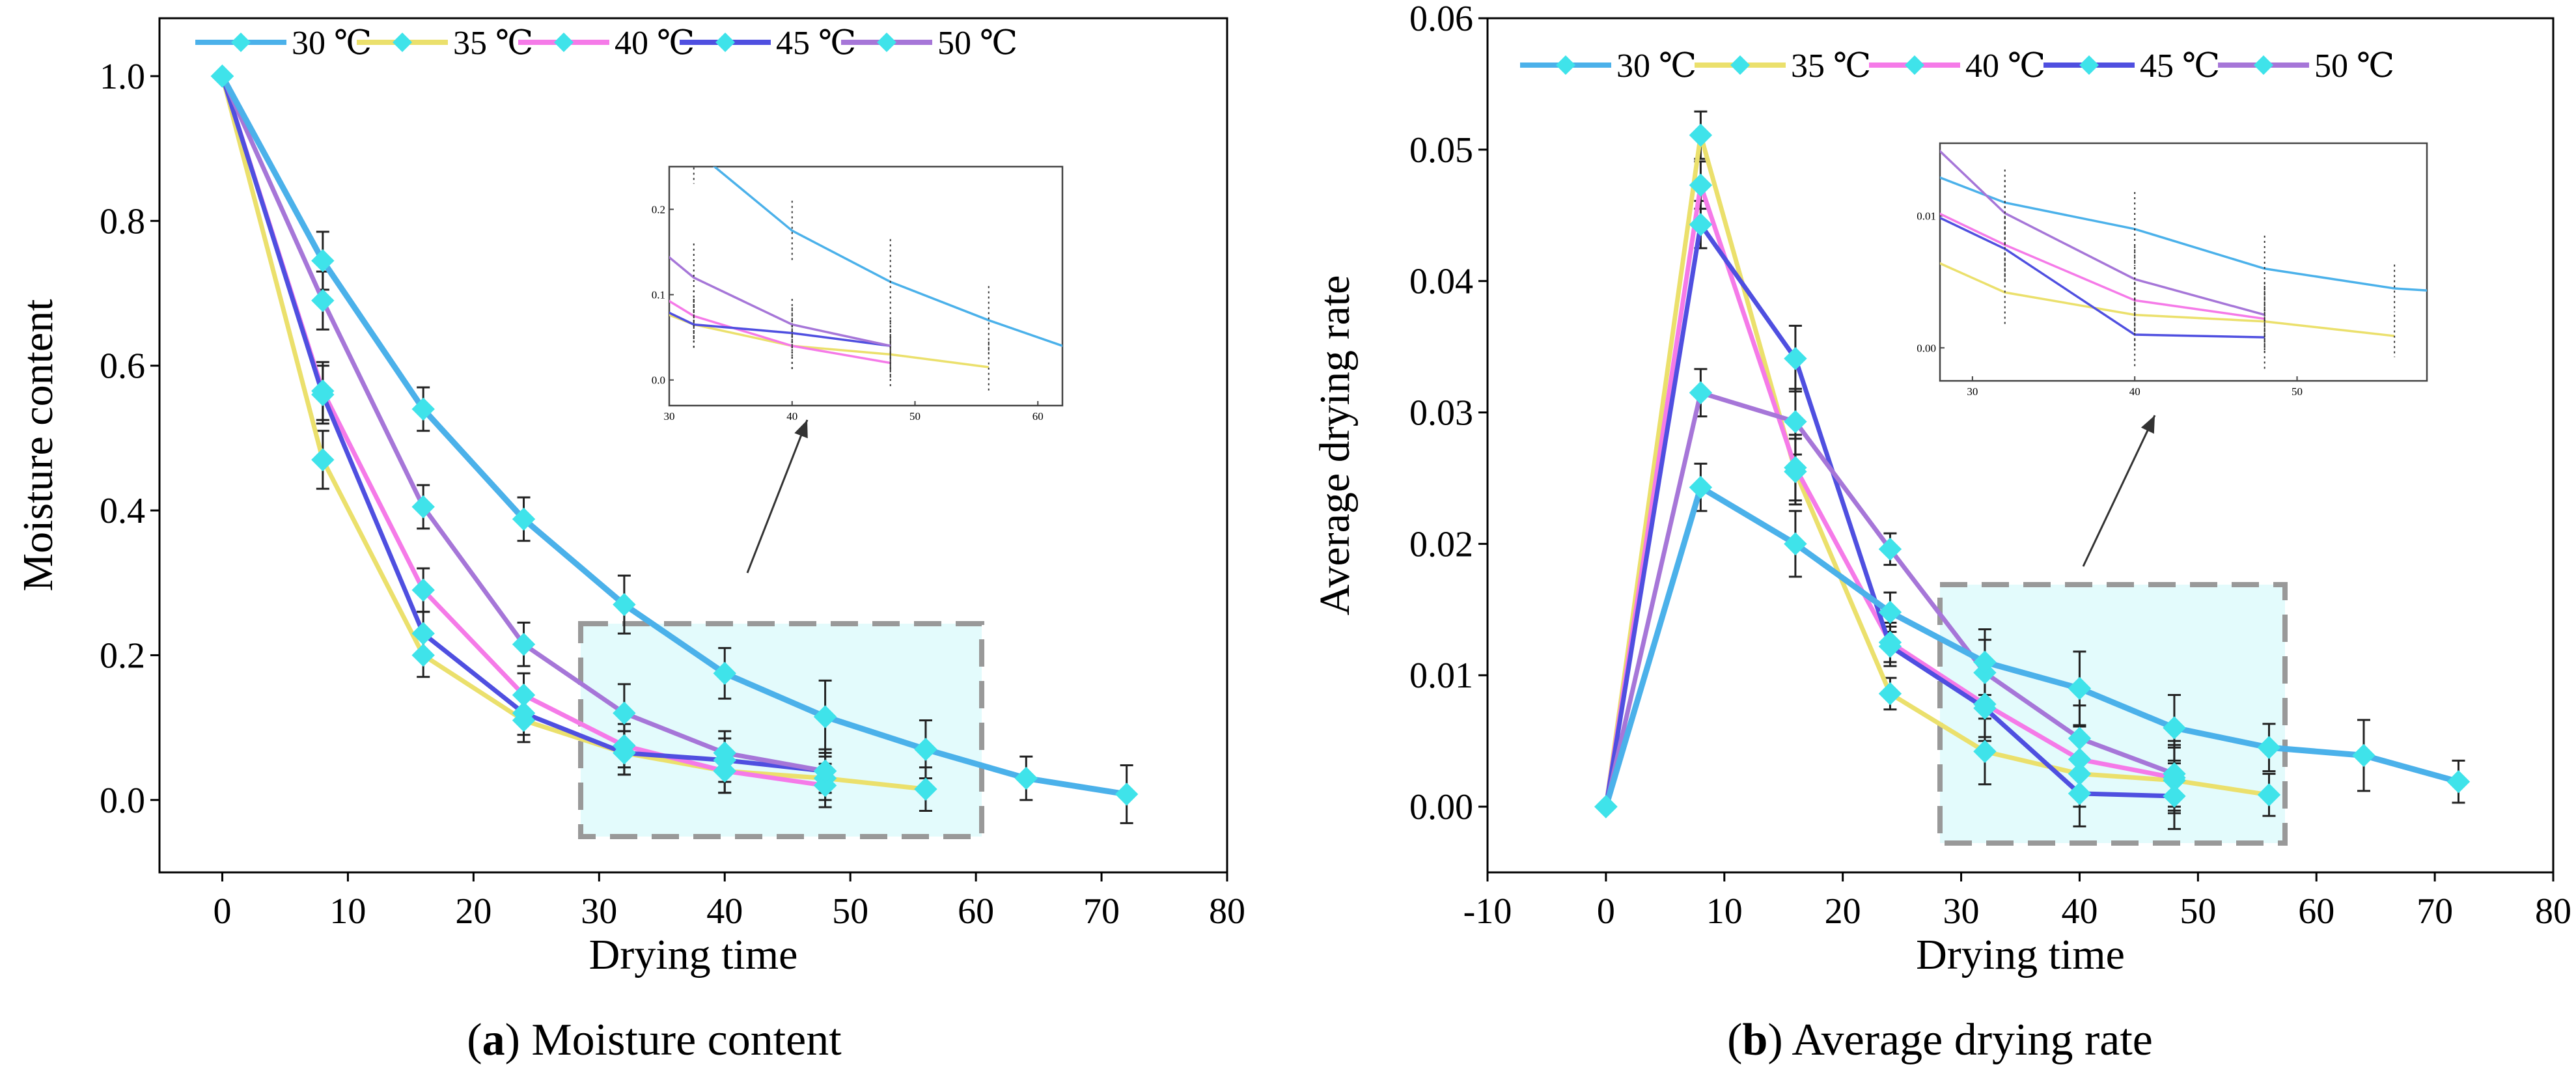 This screenshot has height=1082, width=2576. What do you see at coordinates (2031, 646) in the screenshot?
I see `series-line-30C` at bounding box center [2031, 646].